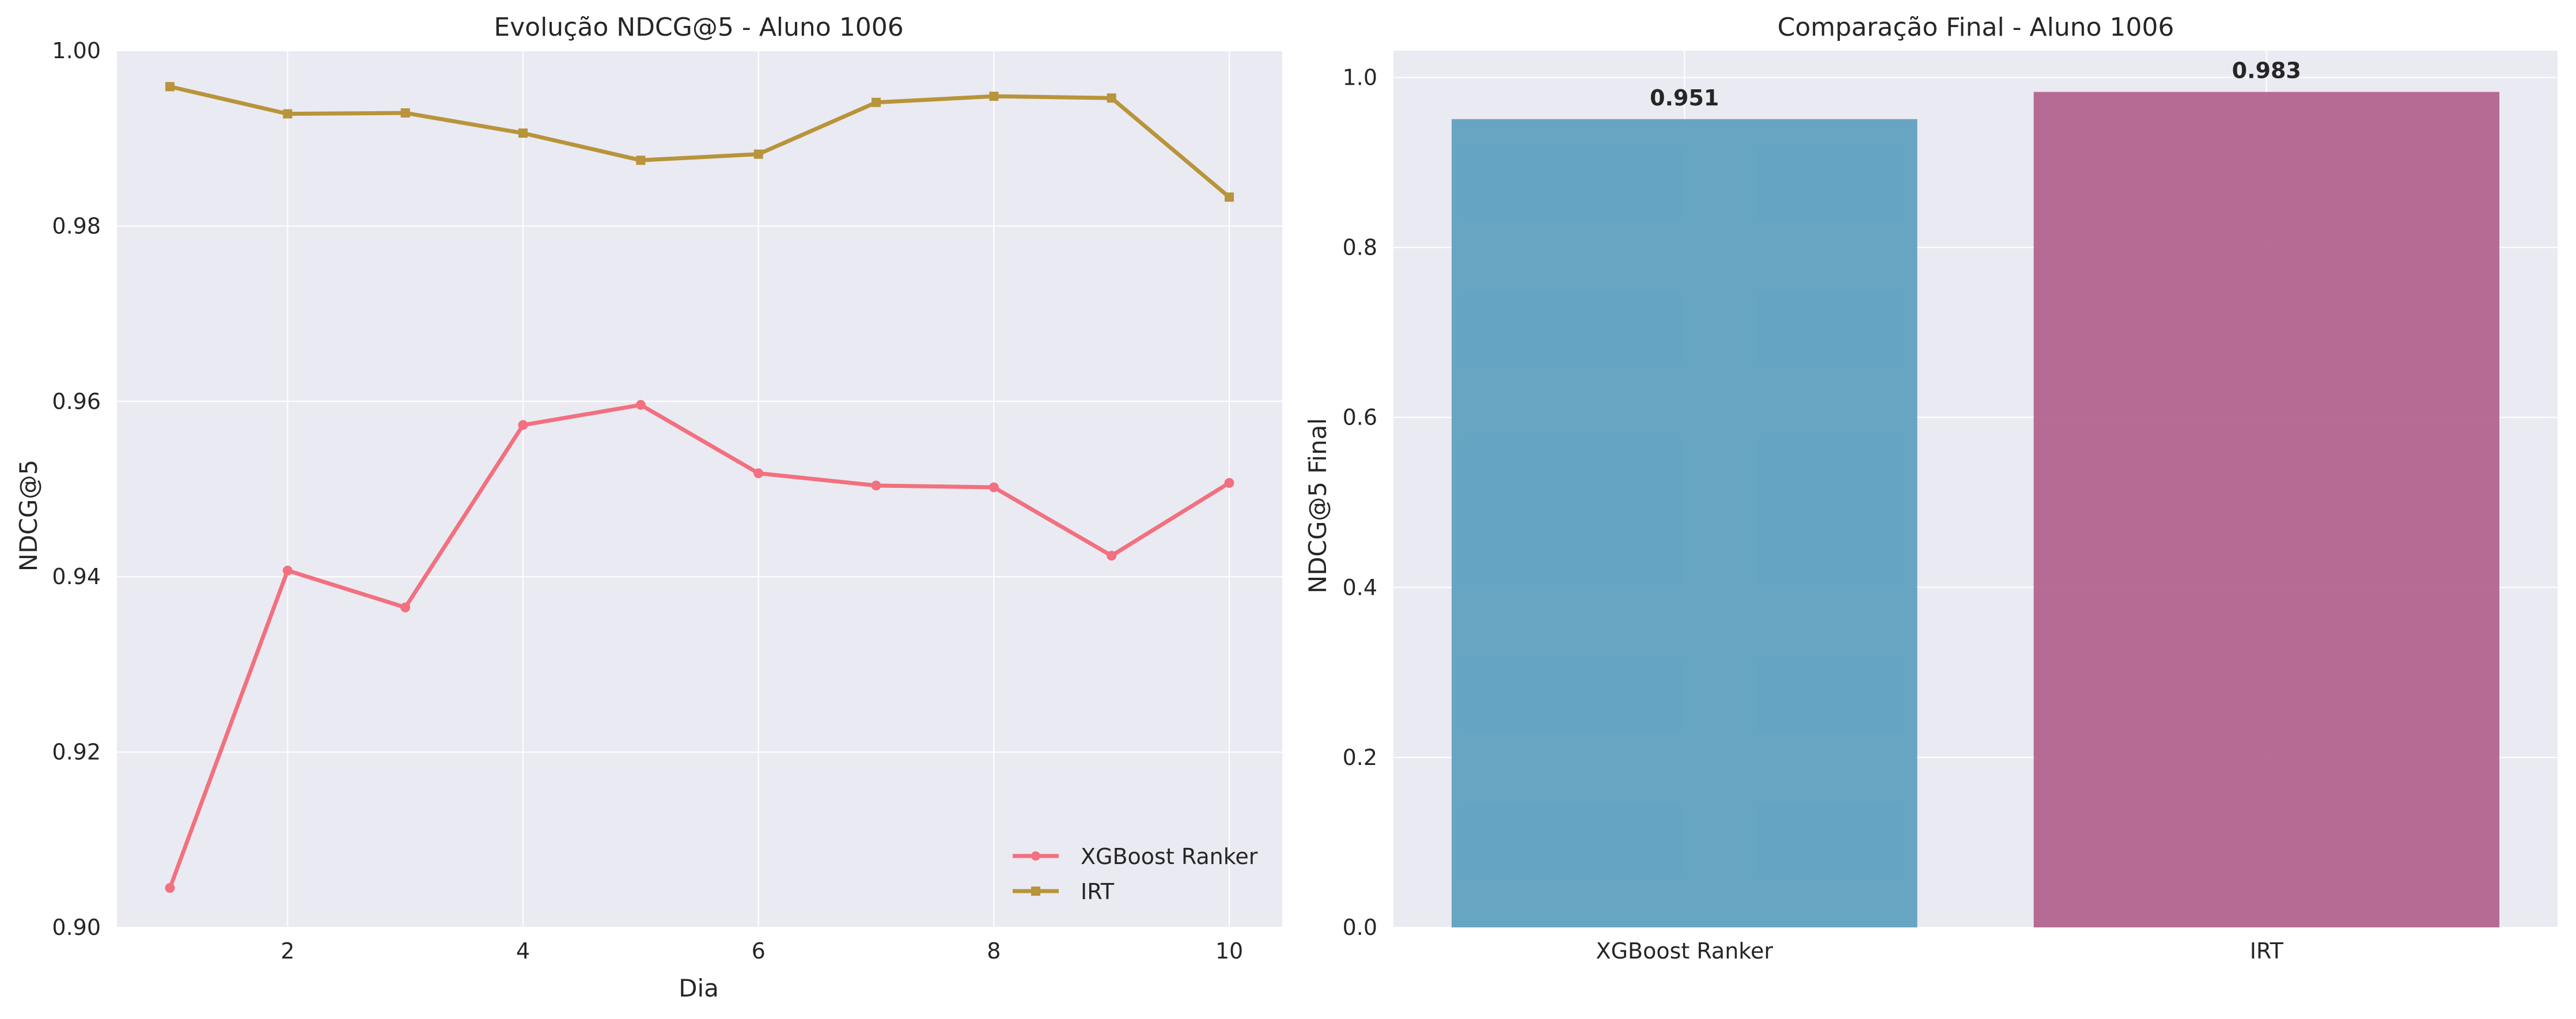  Describe the element at coordinates (287, 951) in the screenshot. I see `x-tick-label: 2` at that location.